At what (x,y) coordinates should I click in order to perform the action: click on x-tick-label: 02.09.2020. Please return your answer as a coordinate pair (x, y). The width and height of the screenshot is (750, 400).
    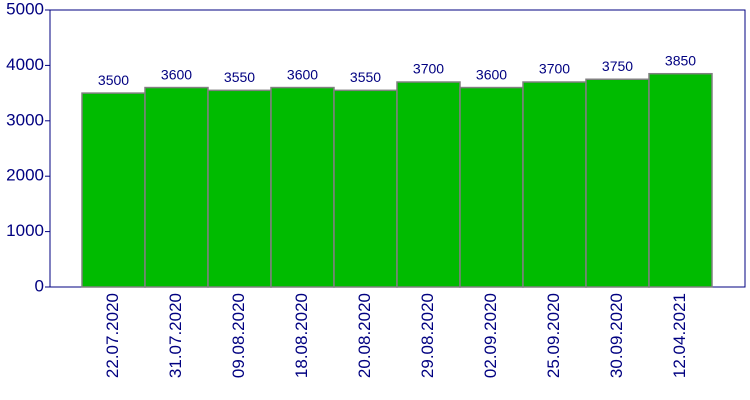
    Looking at the image, I should click on (490, 335).